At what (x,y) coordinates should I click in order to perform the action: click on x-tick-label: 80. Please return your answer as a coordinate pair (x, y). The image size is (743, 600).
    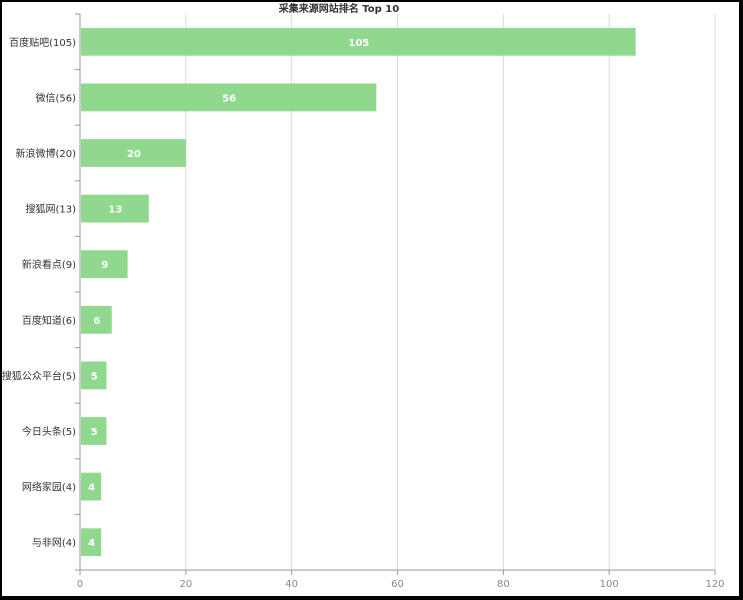
    Looking at the image, I should click on (503, 584).